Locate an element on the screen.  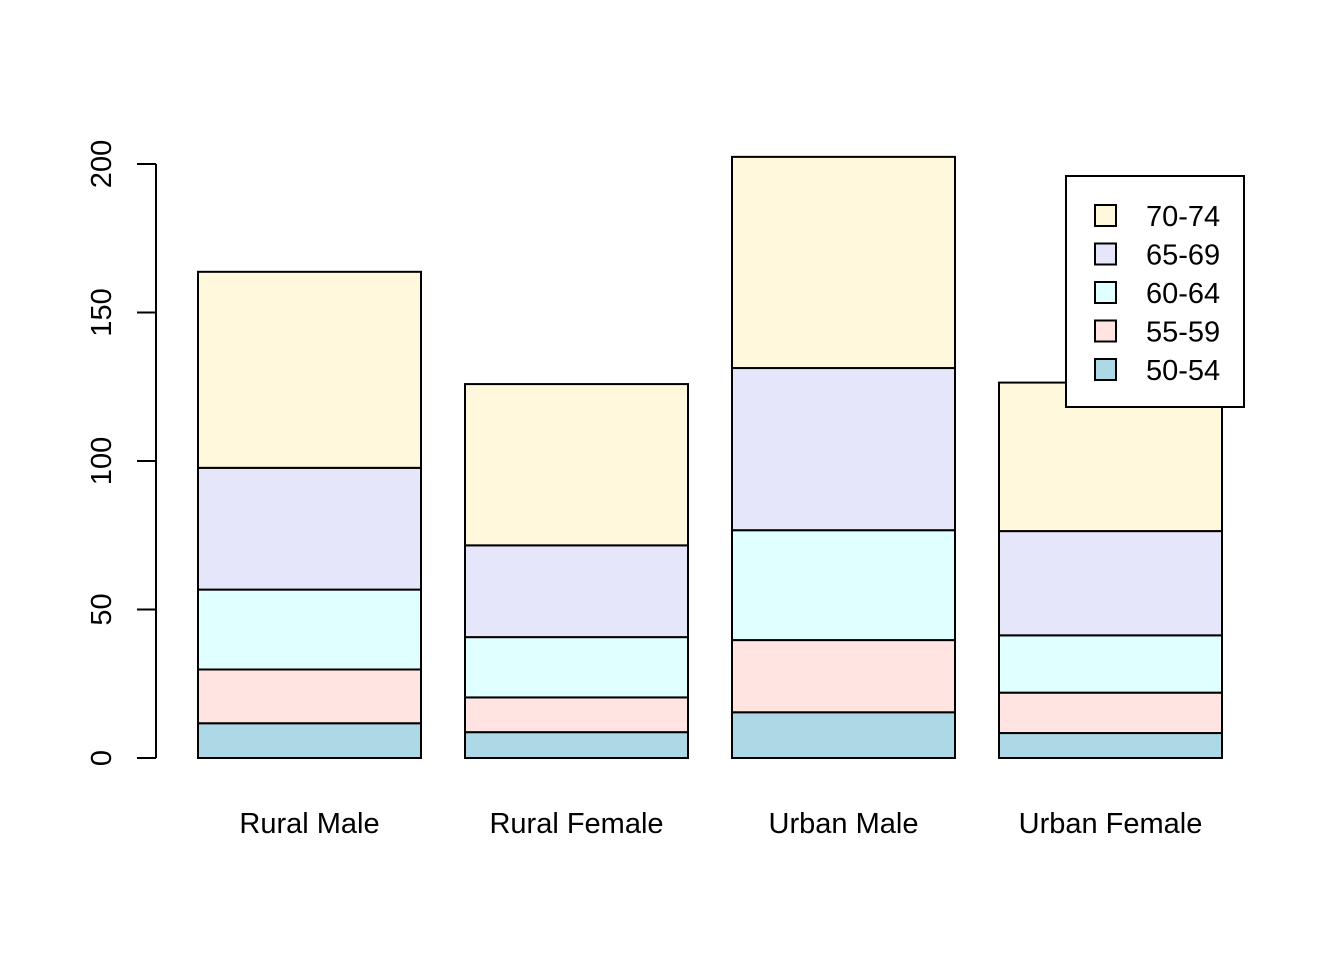
y-tick-label: 0 is located at coordinates (102, 758).